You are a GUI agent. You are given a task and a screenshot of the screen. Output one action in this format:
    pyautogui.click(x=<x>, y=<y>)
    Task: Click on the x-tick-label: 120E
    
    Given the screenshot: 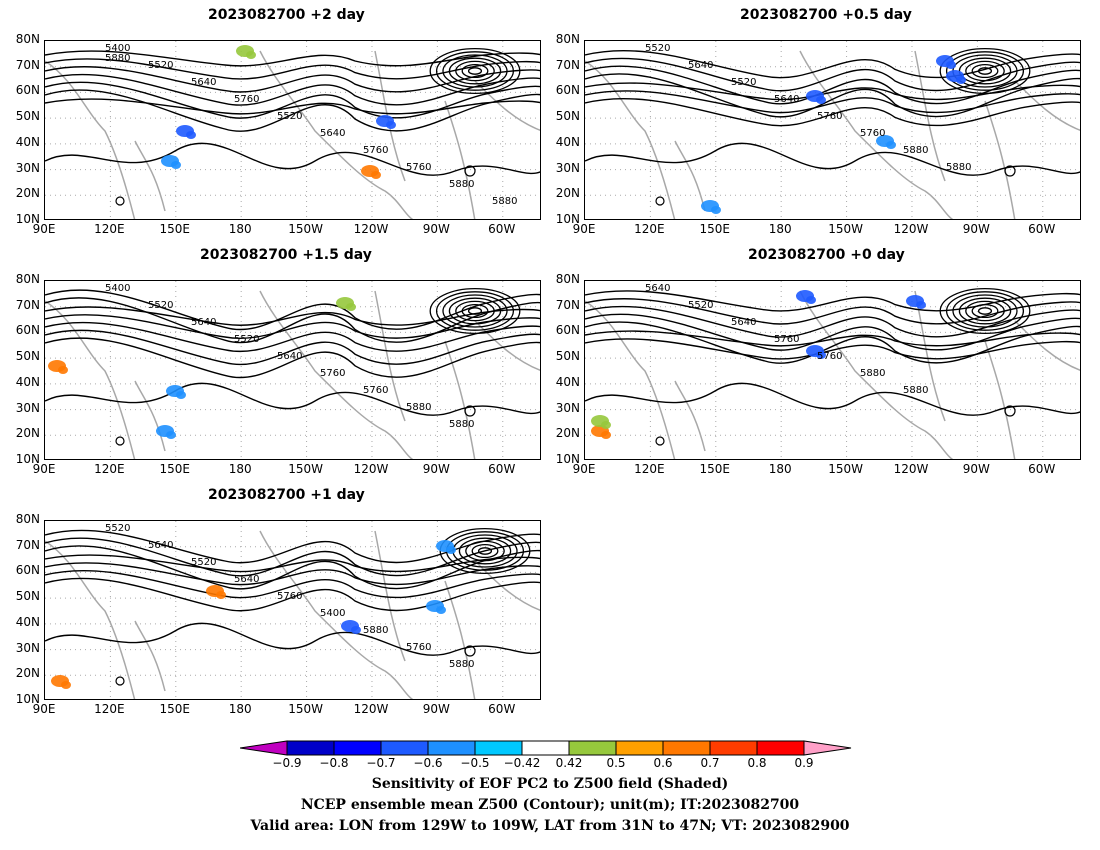 What is the action you would take?
    pyautogui.click(x=649, y=469)
    